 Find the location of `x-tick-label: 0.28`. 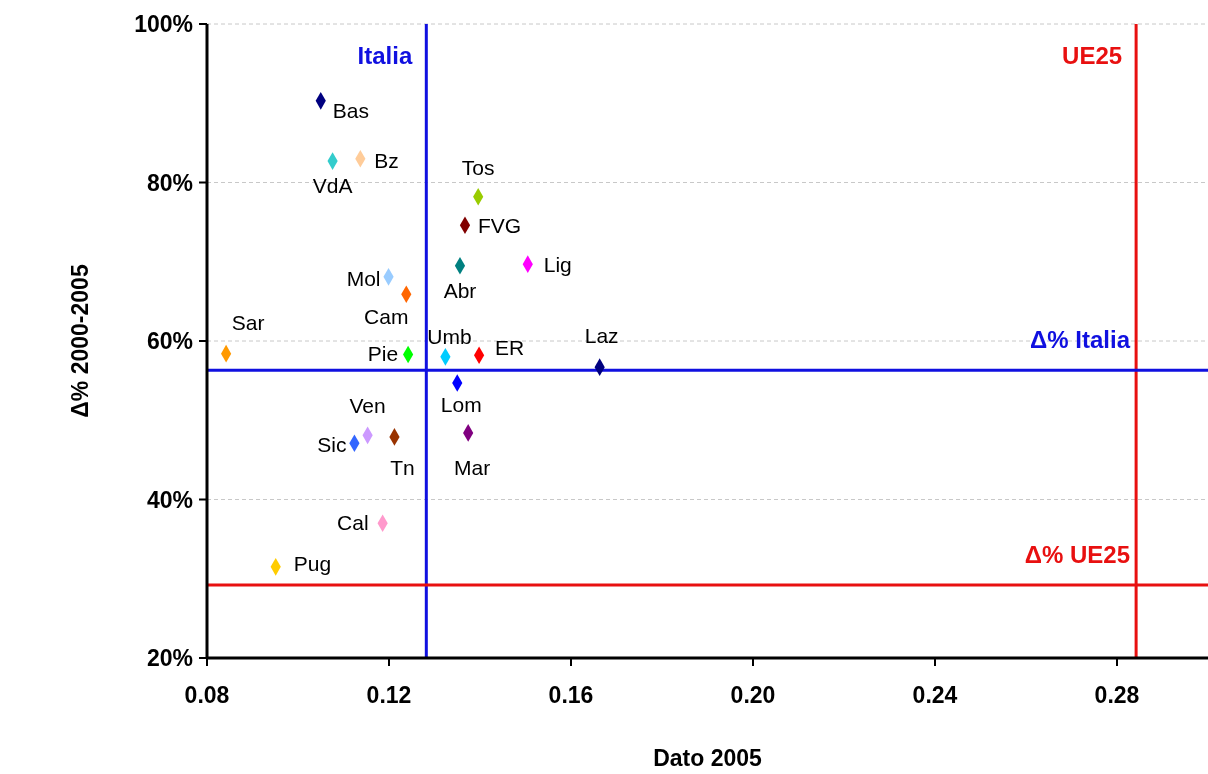

x-tick-label: 0.28 is located at coordinates (1117, 695).